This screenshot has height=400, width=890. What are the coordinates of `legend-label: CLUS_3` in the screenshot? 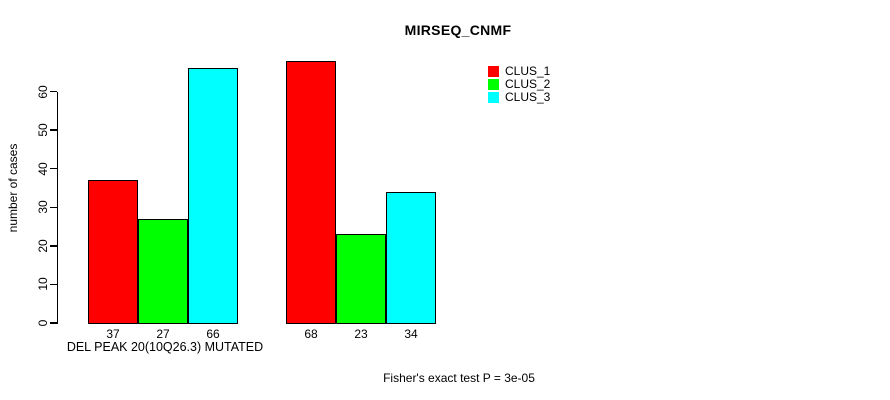 It's located at (528, 97).